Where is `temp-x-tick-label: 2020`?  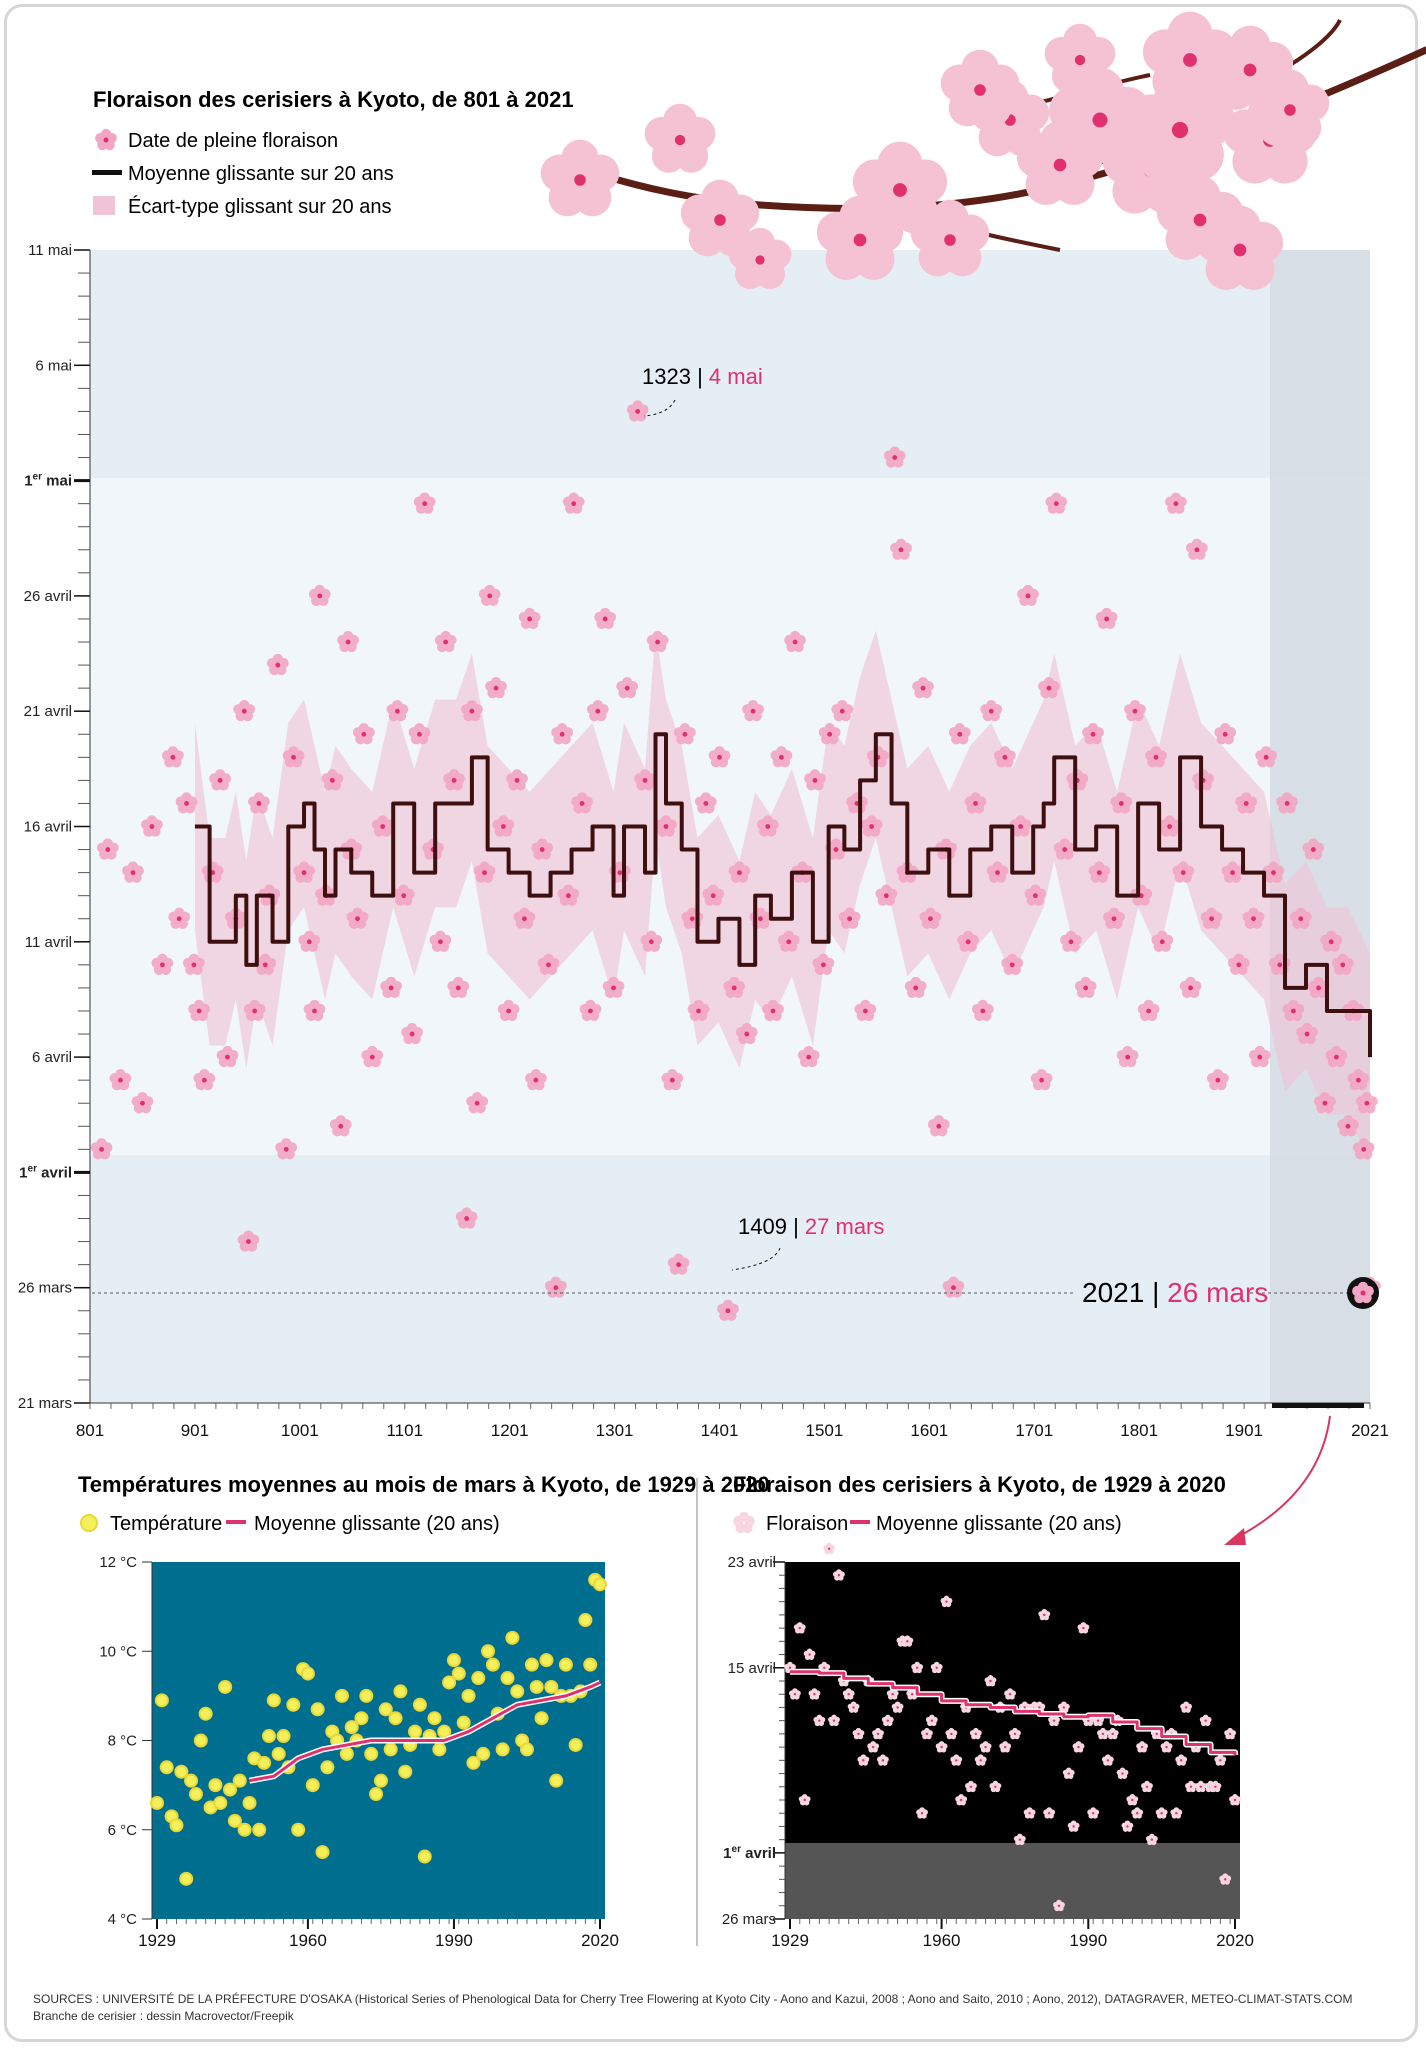
temp-x-tick-label: 2020 is located at coordinates (600, 1940).